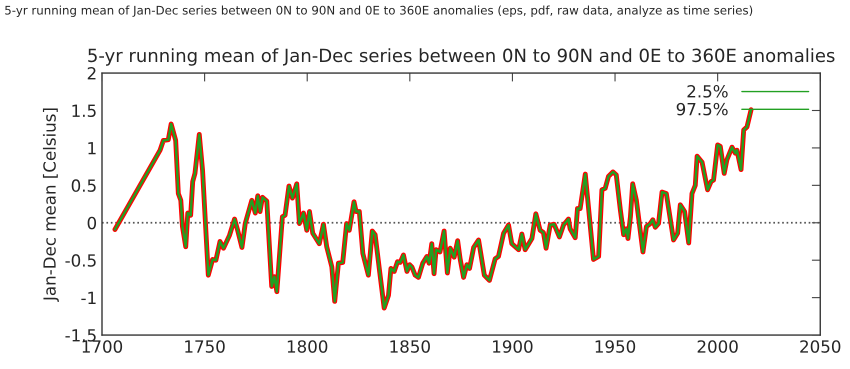 This screenshot has height=369, width=850. What do you see at coordinates (84, 111) in the screenshot?
I see `y-tick-label: 1.5` at bounding box center [84, 111].